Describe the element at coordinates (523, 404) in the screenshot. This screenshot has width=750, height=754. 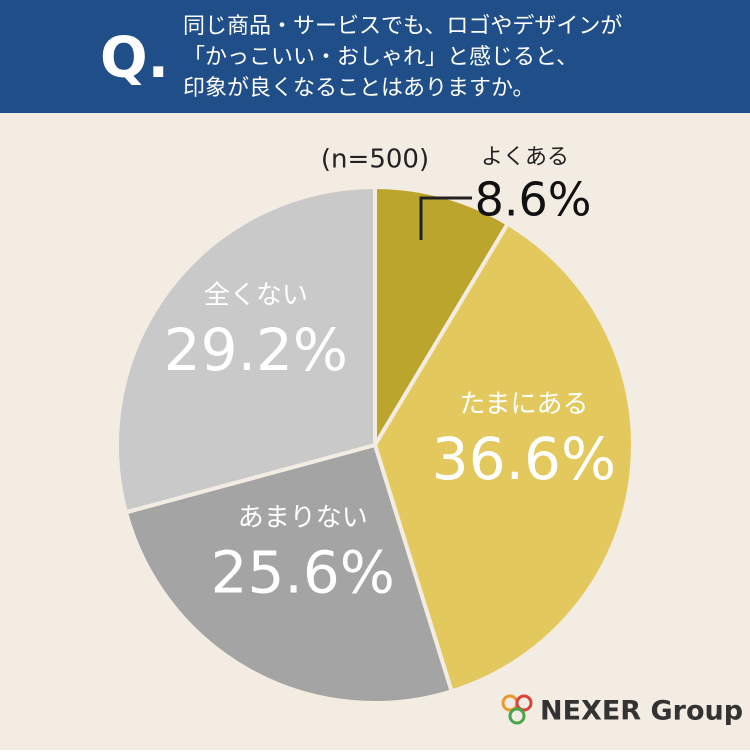
I see `category-label: たまにある` at that location.